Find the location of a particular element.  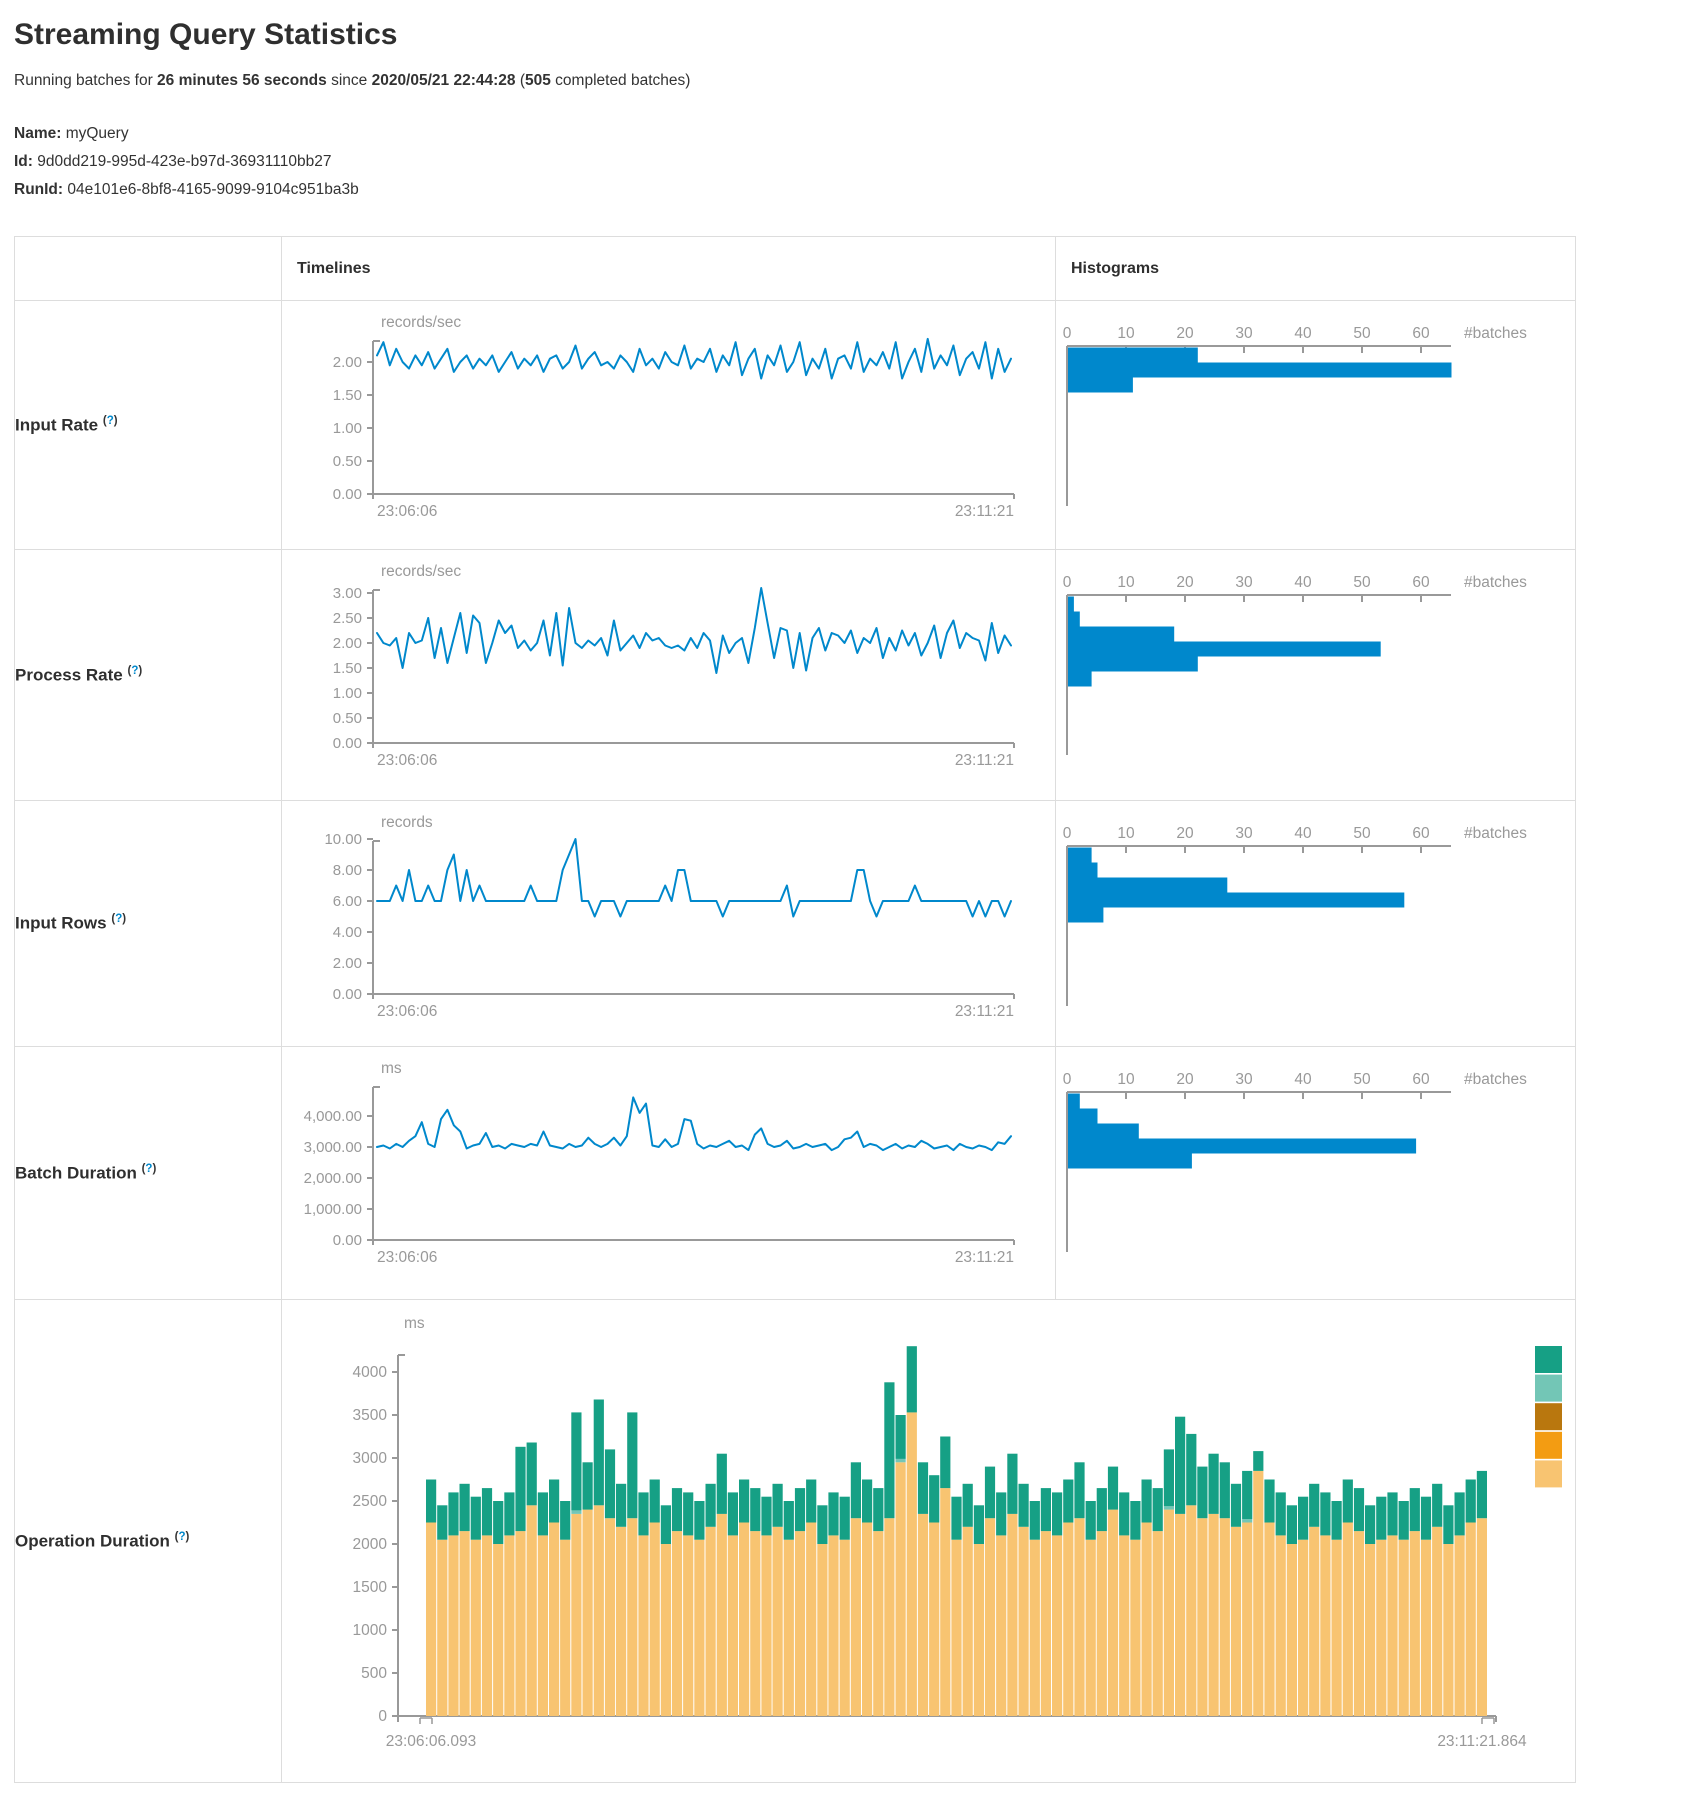

svg-text: 23:06:06.093 is located at coordinates (431, 1741).